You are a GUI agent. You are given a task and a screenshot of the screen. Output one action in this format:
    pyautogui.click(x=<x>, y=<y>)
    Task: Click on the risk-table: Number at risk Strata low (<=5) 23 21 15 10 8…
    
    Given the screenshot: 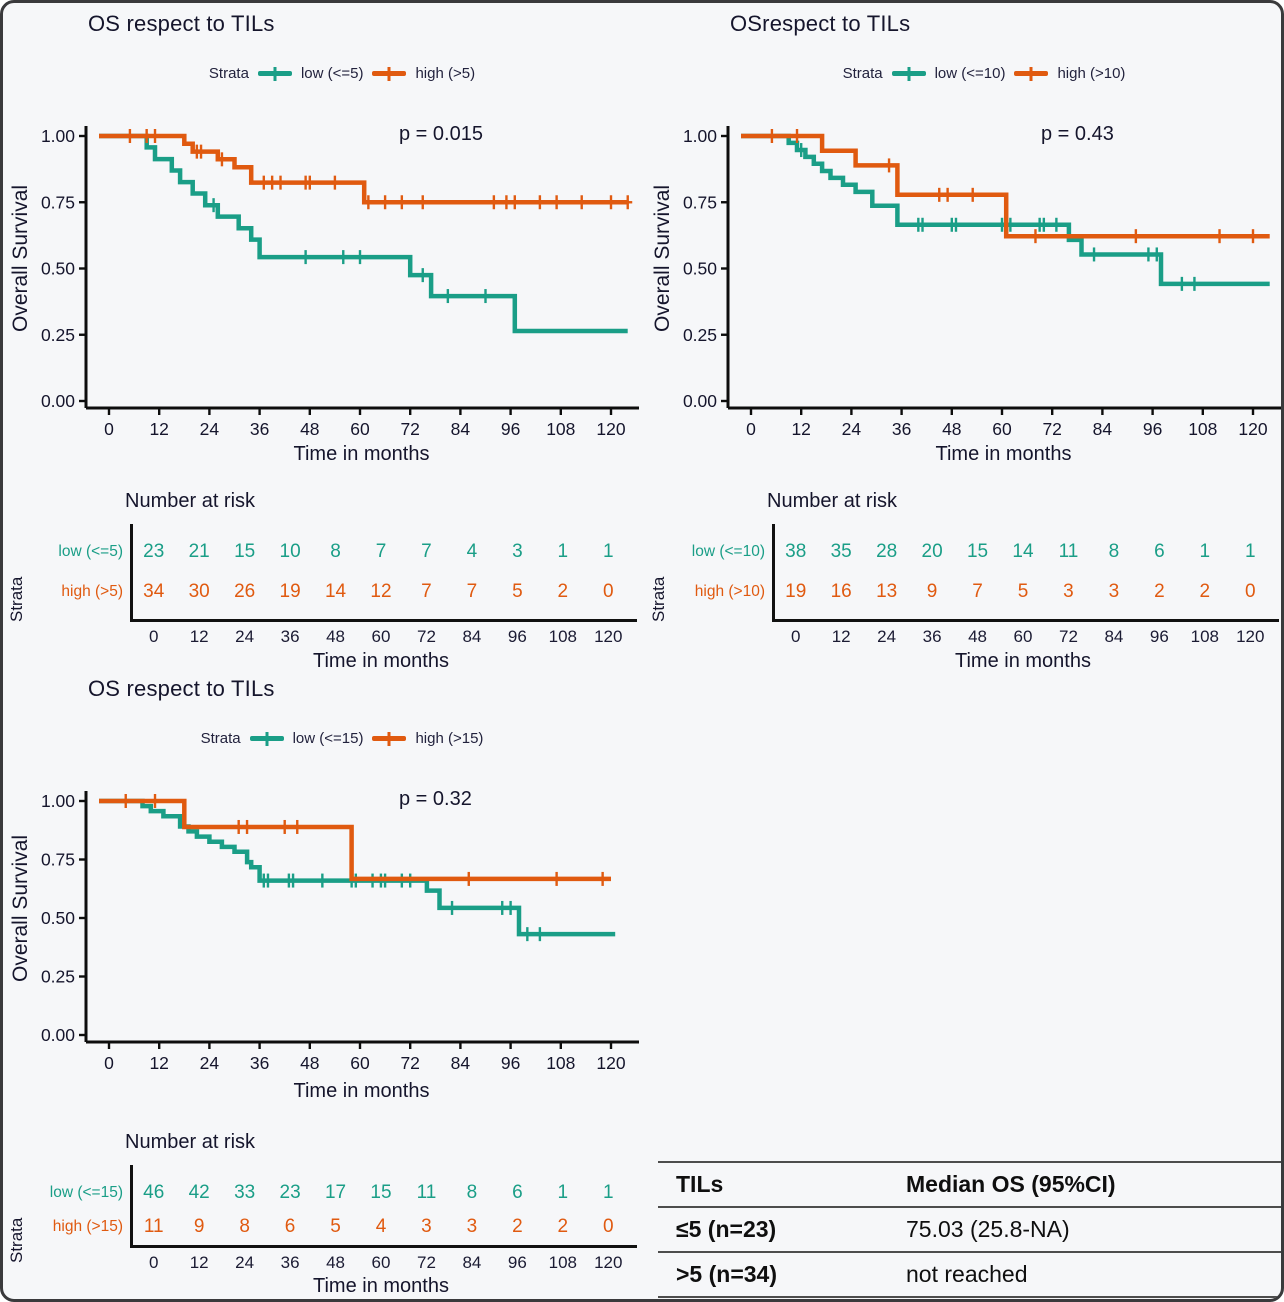 What is the action you would take?
    pyautogui.click(x=324, y=582)
    